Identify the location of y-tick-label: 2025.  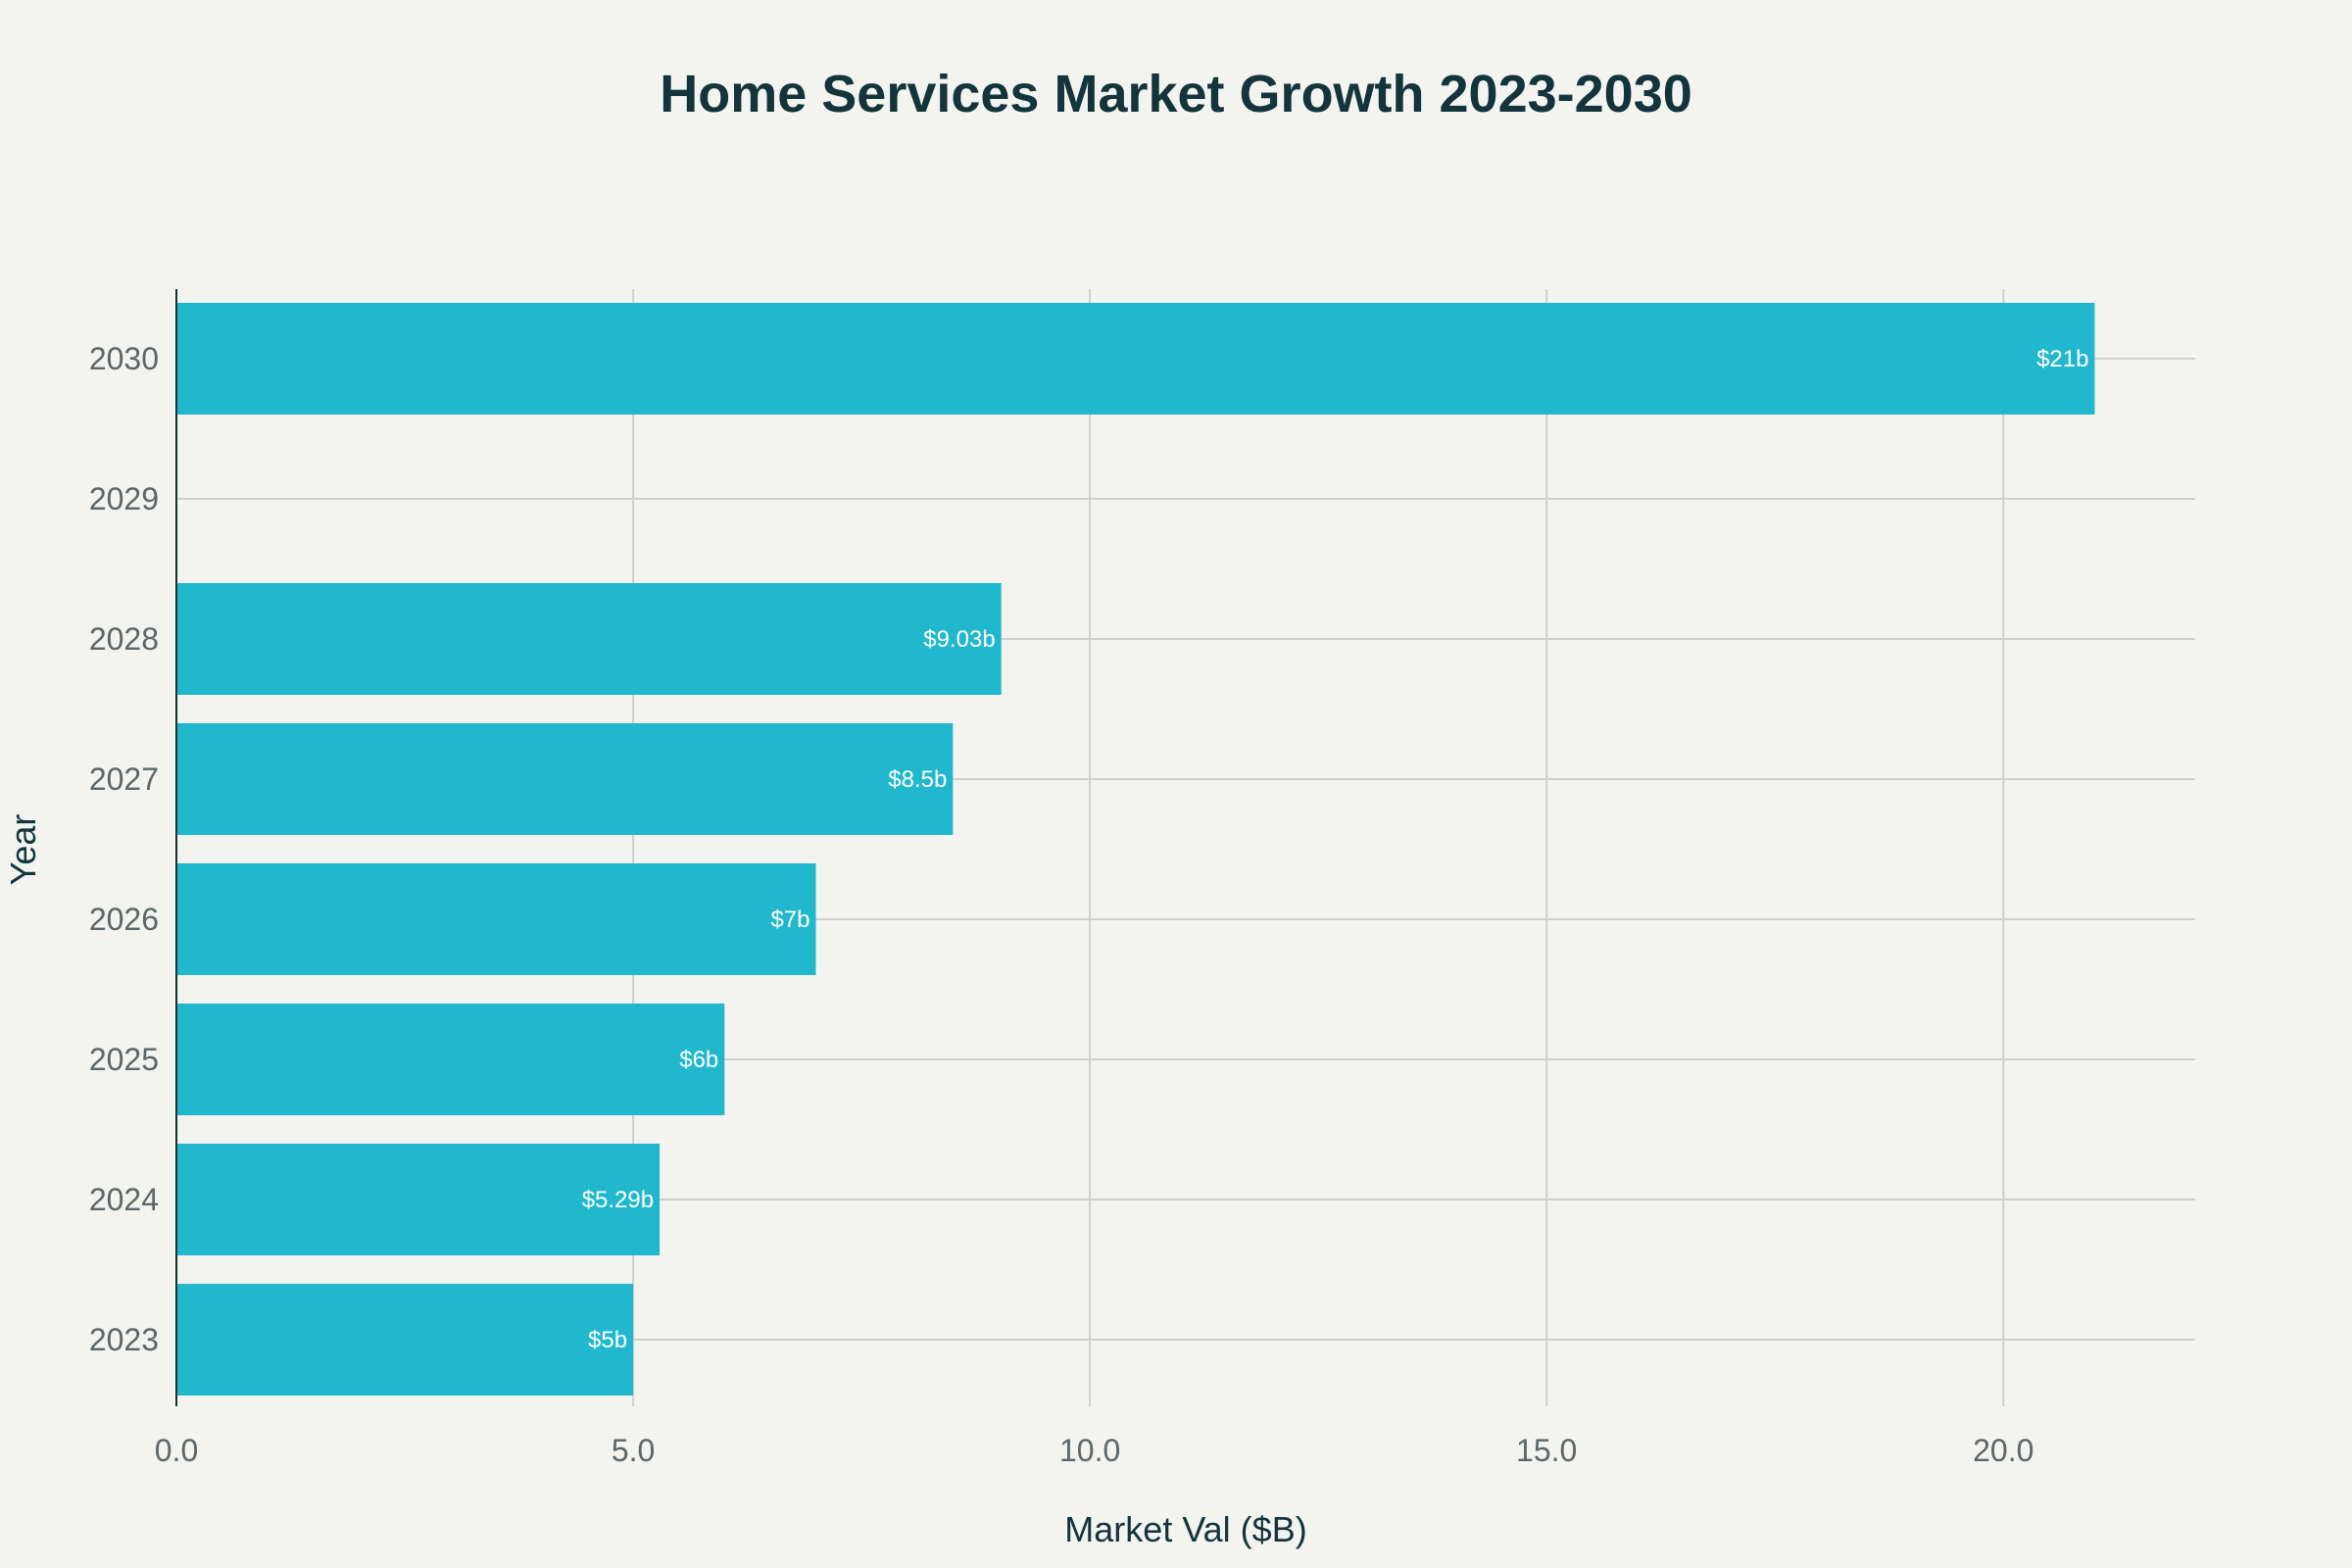
(124, 1059).